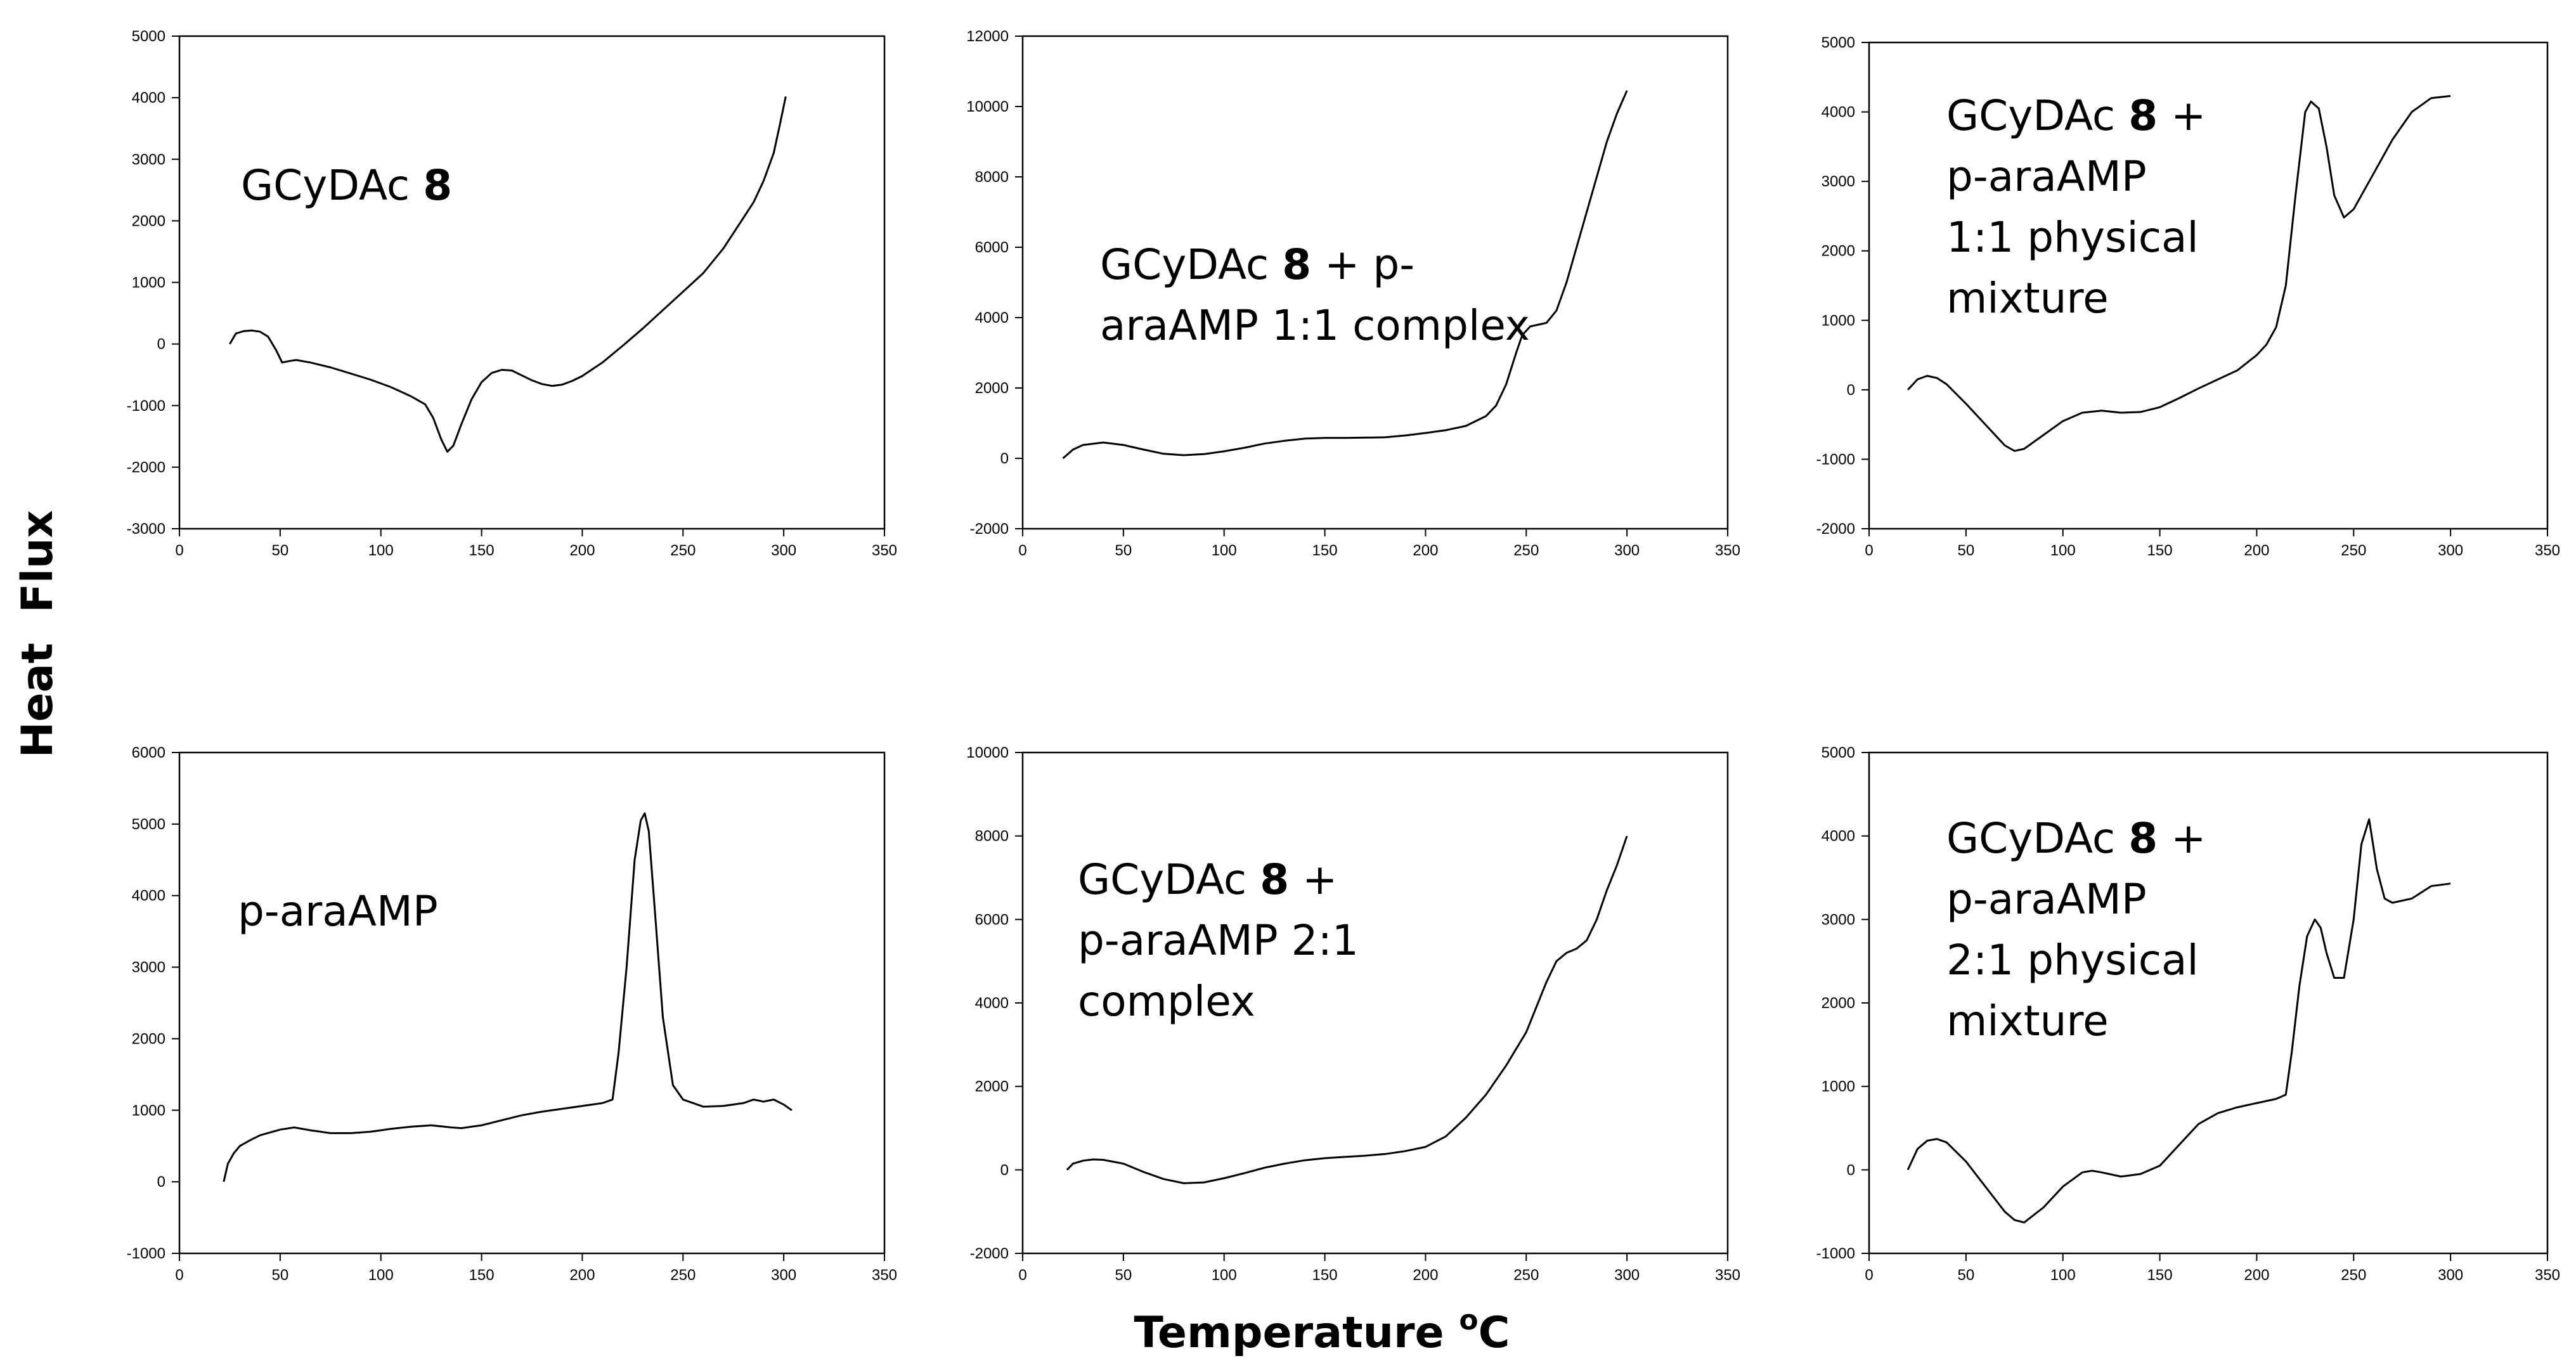  I want to click on y-tick-label: 6000, so click(992, 919).